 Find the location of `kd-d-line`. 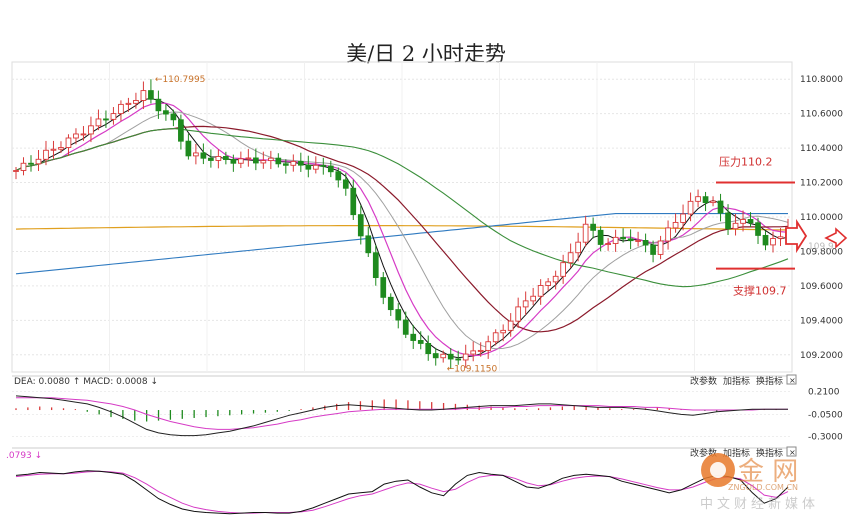

kd-d-line is located at coordinates (402, 492).